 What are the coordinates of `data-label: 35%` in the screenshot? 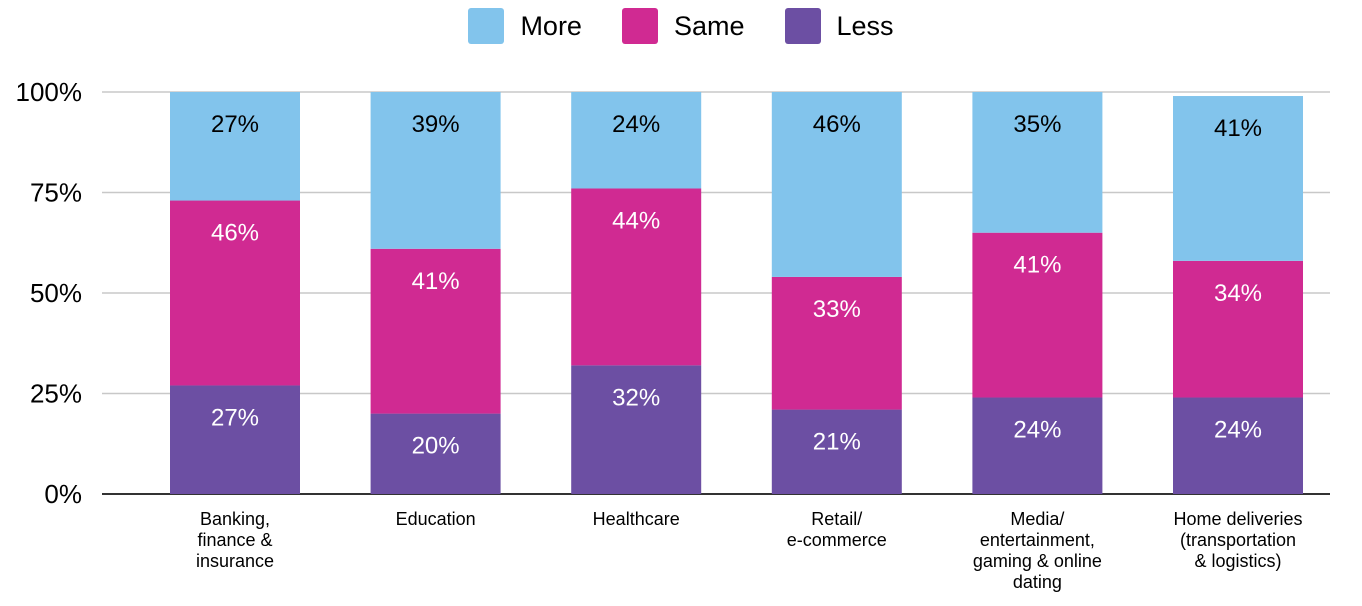 It's located at (1037, 124).